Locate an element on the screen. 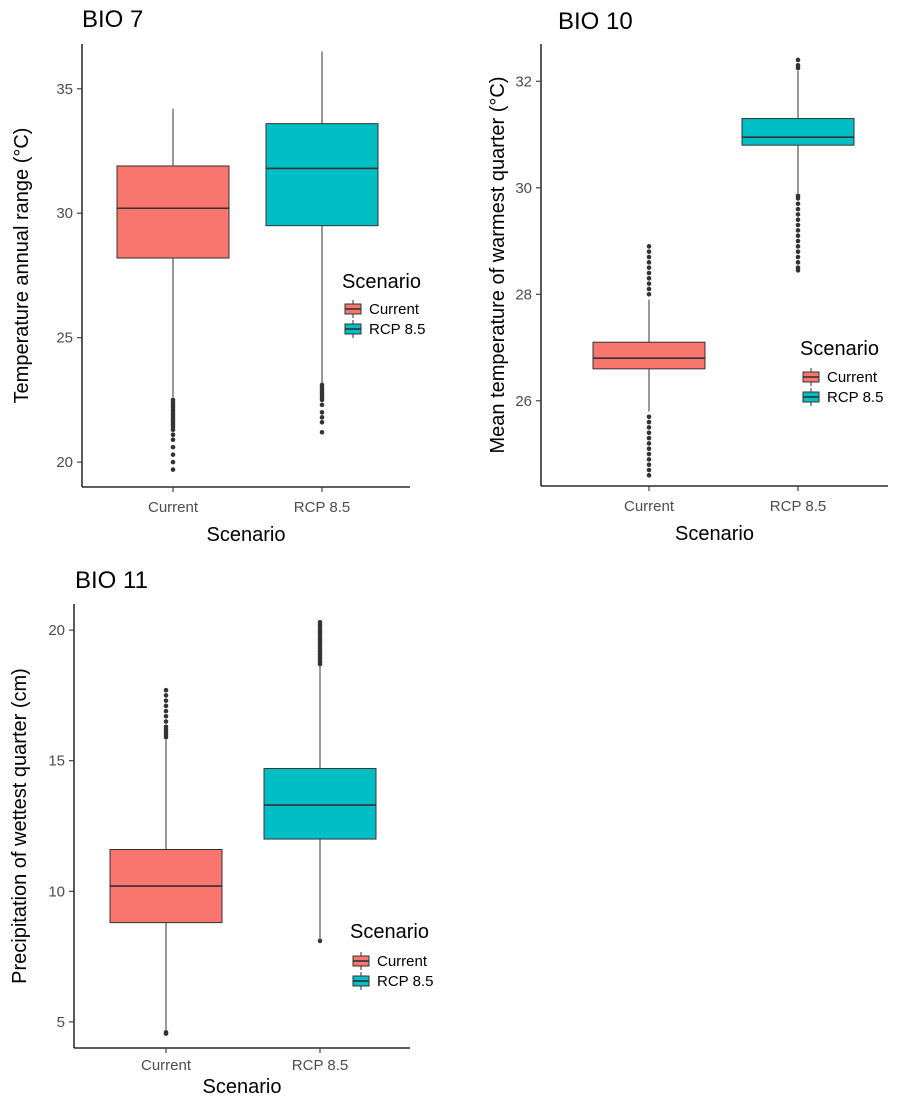  y-axis-title: Temperature annual range (°C) is located at coordinates (22, 266).